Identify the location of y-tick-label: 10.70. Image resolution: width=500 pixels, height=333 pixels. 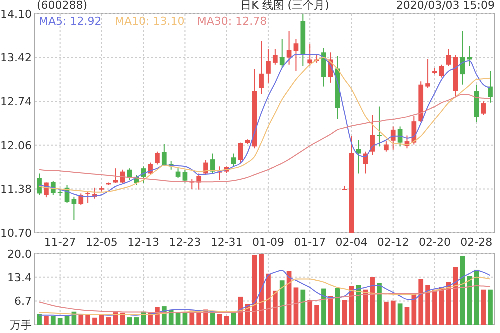
(16, 233).